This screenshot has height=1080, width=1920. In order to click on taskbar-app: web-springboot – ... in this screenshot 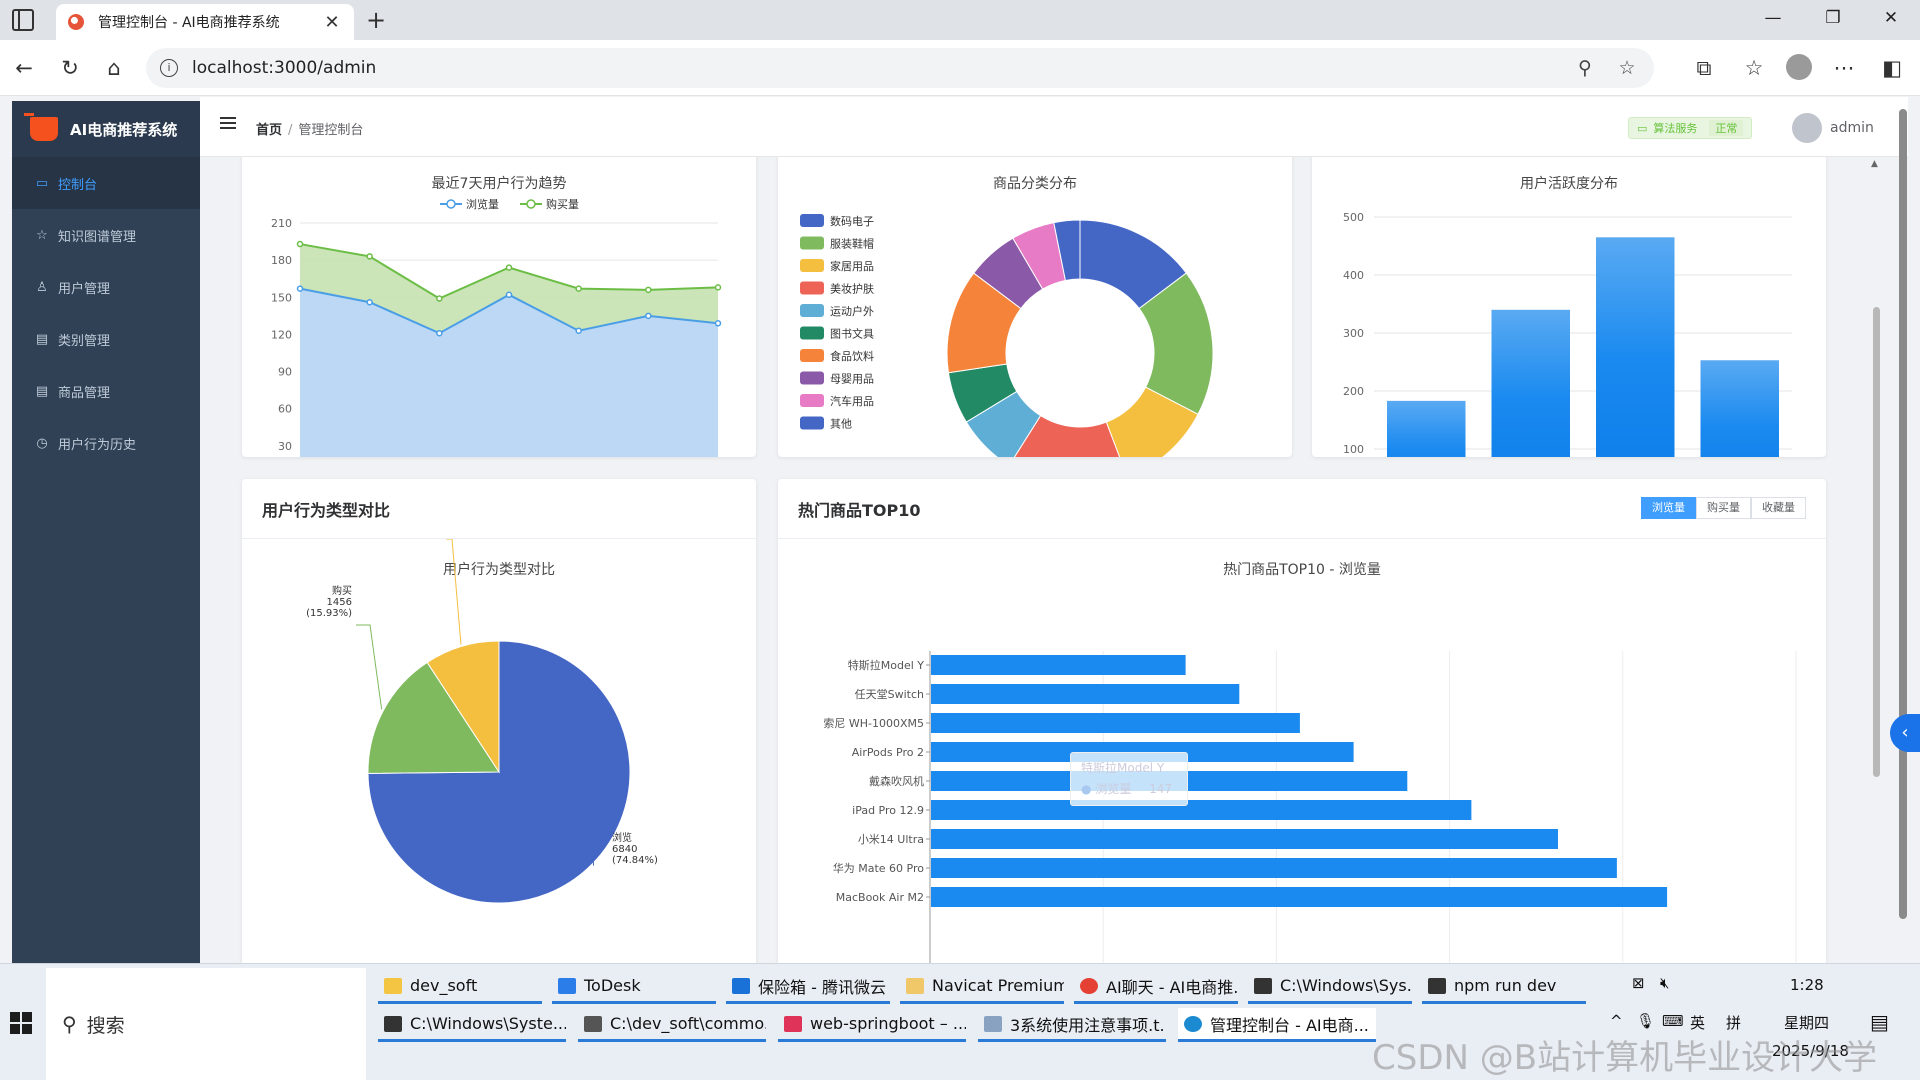, I will do `click(872, 1025)`.